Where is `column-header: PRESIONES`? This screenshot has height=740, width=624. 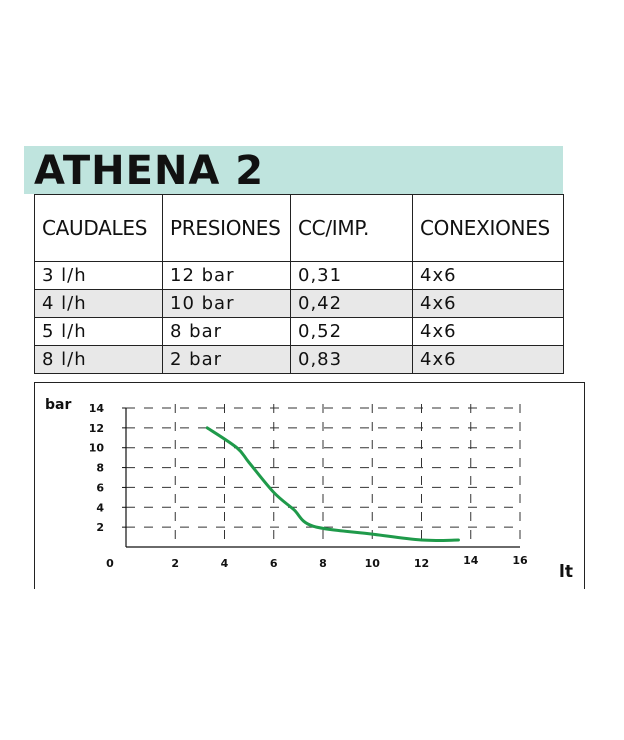
column-header: PRESIONES is located at coordinates (226, 228).